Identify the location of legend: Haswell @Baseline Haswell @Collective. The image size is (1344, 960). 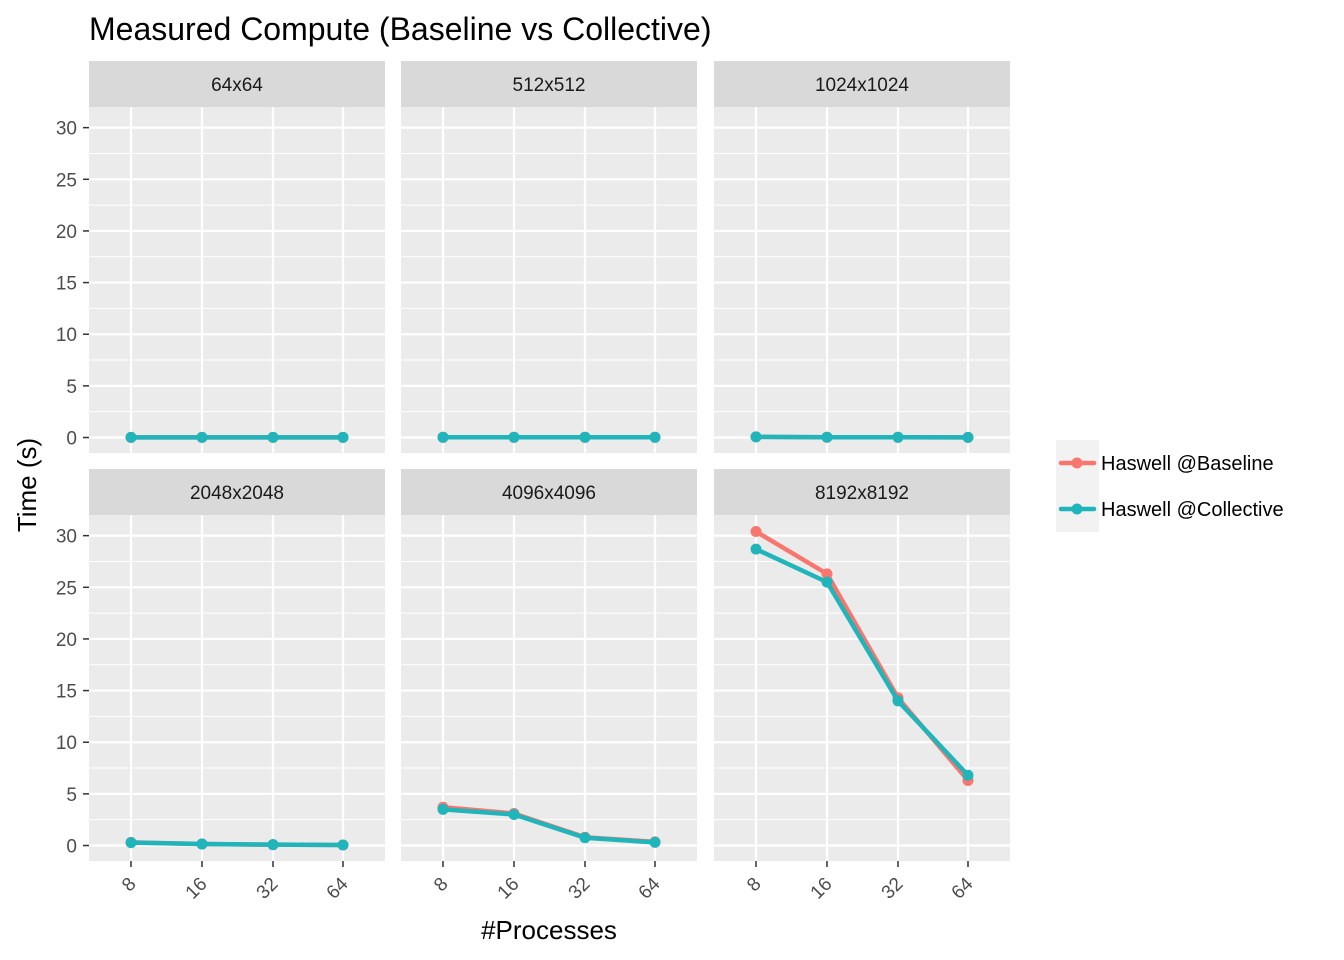
(1170, 486).